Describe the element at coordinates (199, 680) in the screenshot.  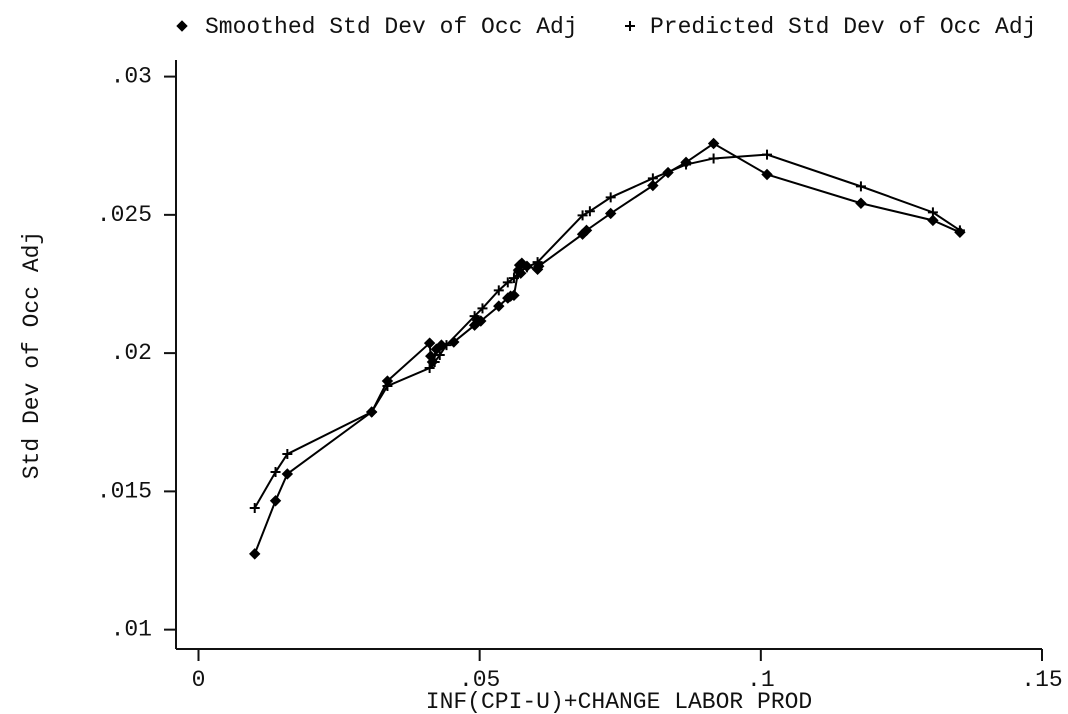
I see `x-tick-label: 0` at that location.